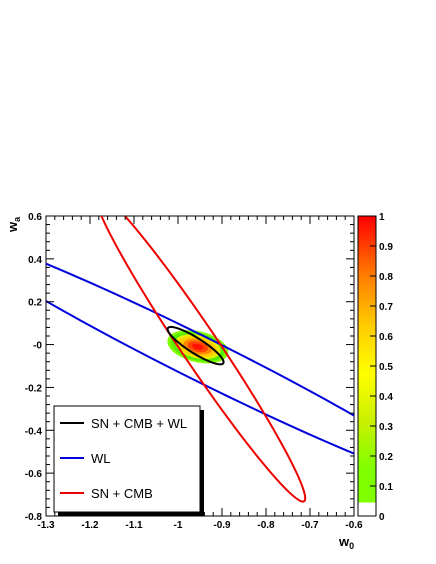 This screenshot has width=436, height=564. I want to click on colorbar-tick-label: 0.1, so click(386, 487).